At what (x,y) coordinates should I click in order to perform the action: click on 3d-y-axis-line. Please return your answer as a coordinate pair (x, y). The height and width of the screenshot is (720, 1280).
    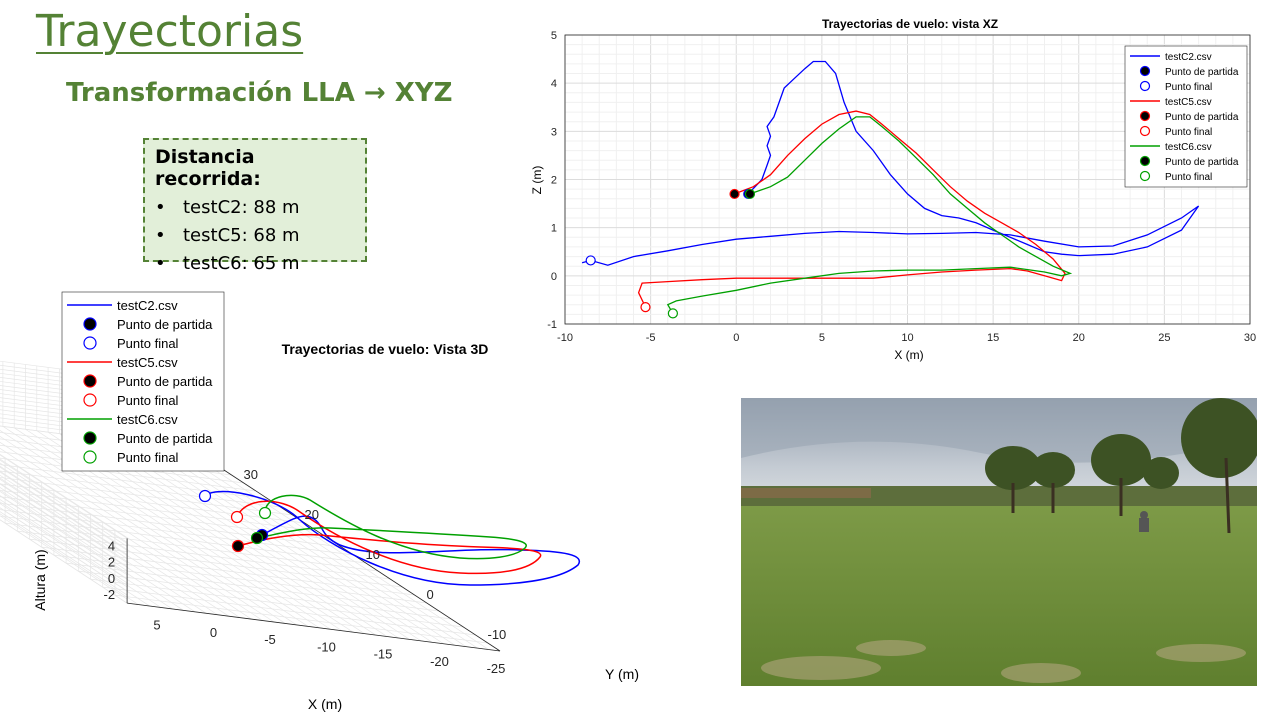
    Looking at the image, I should click on (347, 551).